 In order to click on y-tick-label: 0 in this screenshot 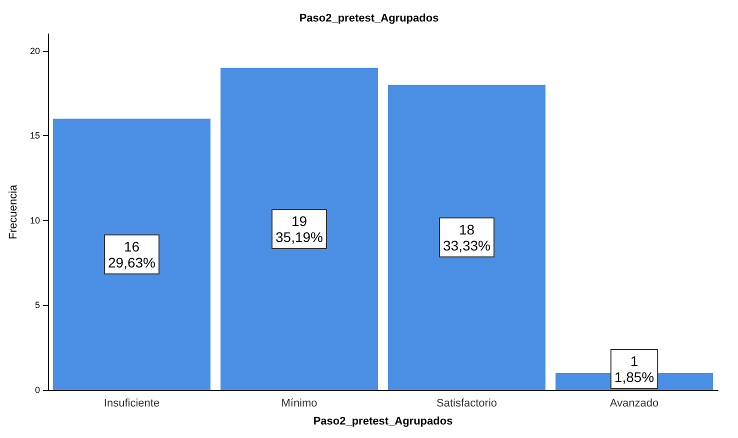, I will do `click(37, 390)`.